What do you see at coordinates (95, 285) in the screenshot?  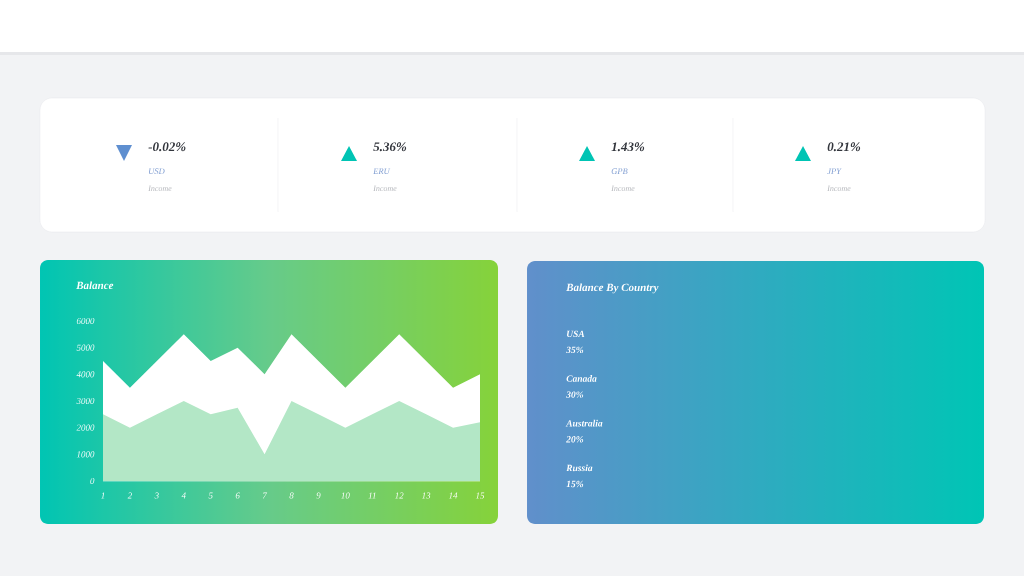 I see `chart-title: Balance` at bounding box center [95, 285].